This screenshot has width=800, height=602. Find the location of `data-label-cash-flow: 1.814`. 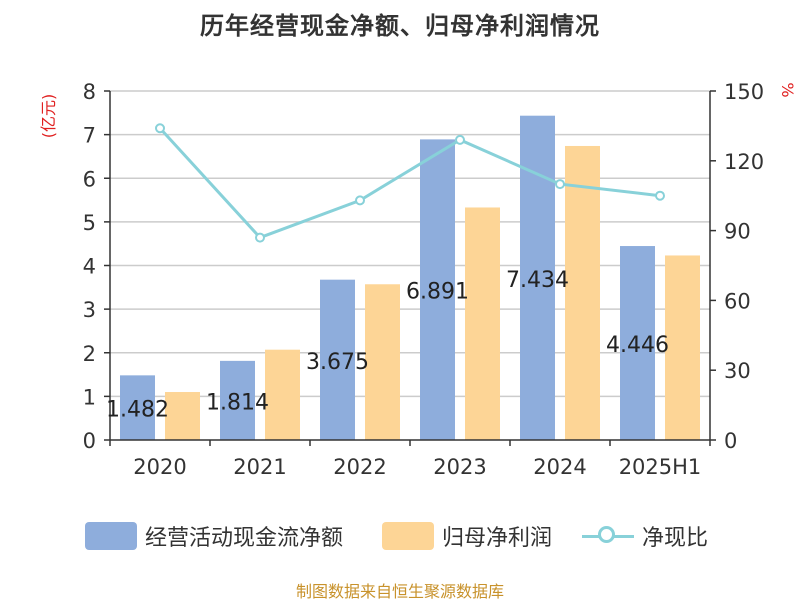

data-label-cash-flow: 1.814 is located at coordinates (237, 402).